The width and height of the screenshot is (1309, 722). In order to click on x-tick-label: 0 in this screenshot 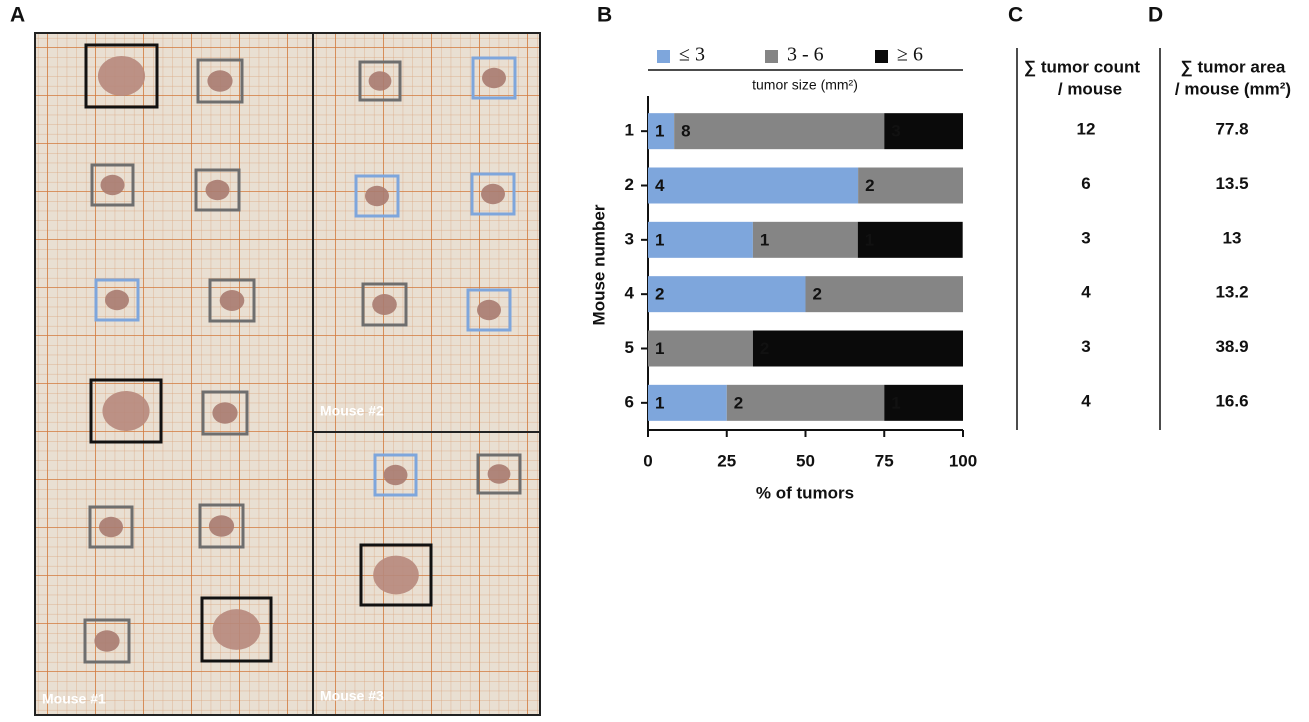, I will do `click(647, 460)`.